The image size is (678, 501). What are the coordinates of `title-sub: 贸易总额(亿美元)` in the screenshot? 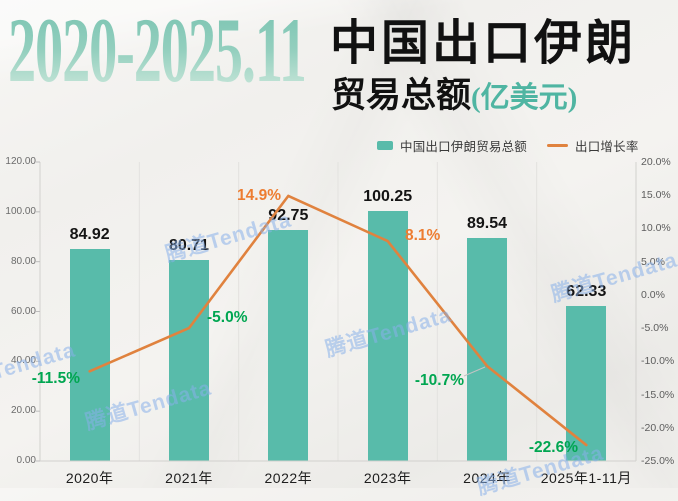 It's located at (454, 96).